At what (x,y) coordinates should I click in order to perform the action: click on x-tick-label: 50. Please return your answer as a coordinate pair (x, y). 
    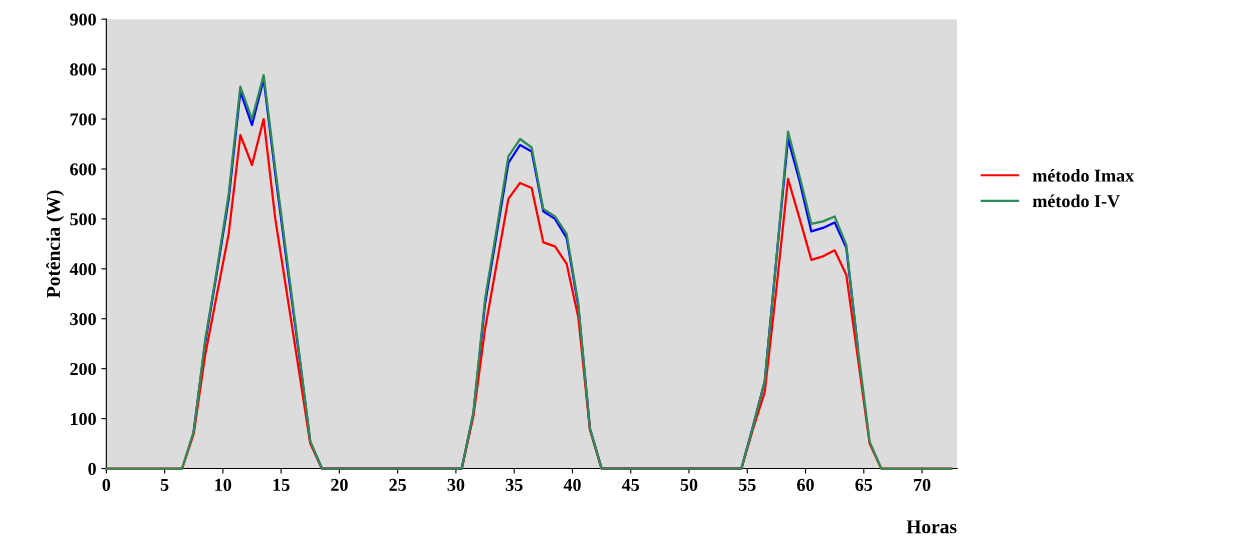
    Looking at the image, I should click on (689, 484).